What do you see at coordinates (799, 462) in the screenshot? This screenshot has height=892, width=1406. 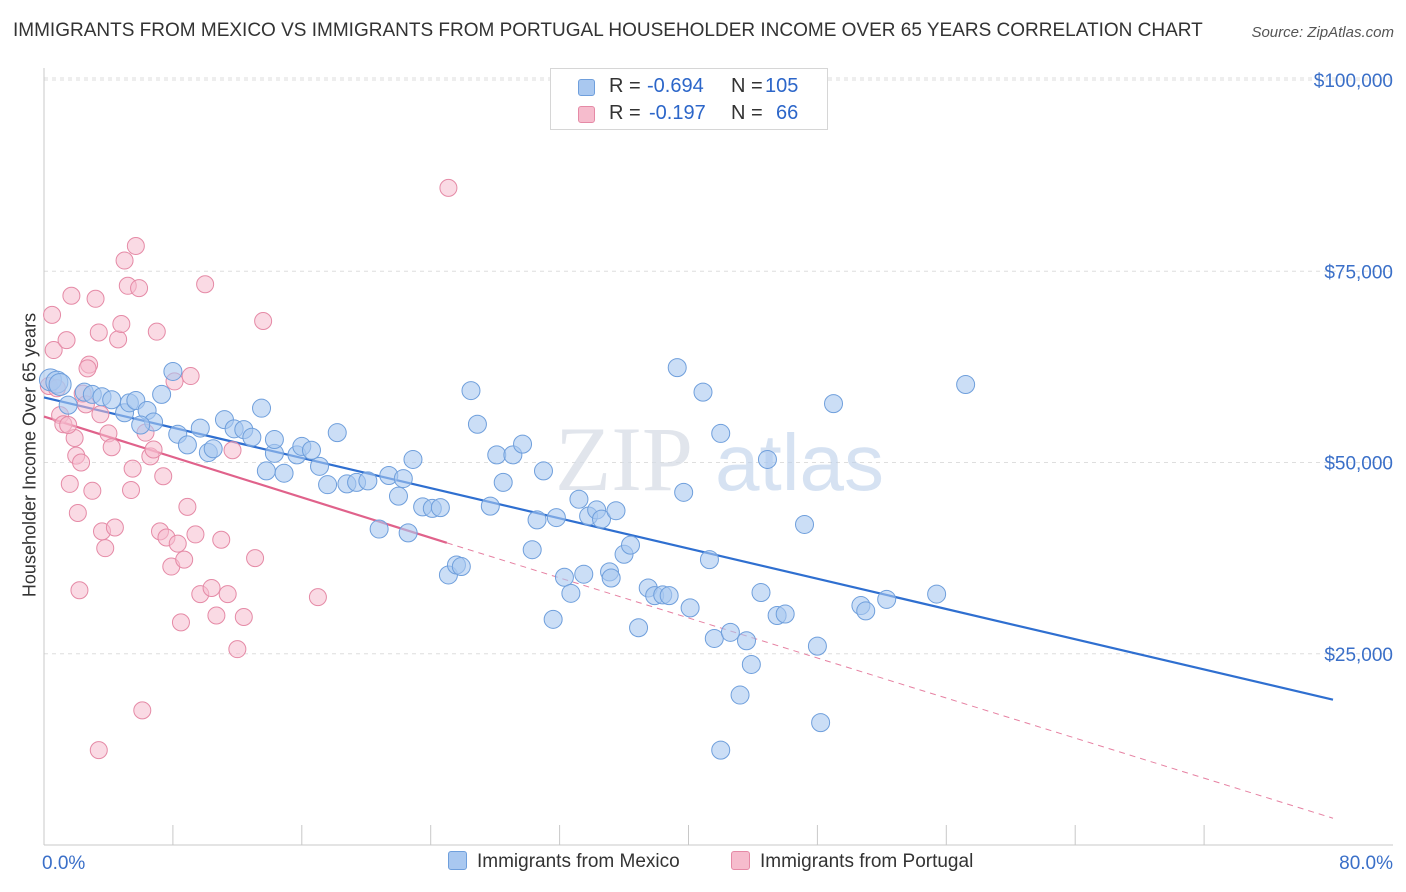 I see `watermark-atlas: atlas` at bounding box center [799, 462].